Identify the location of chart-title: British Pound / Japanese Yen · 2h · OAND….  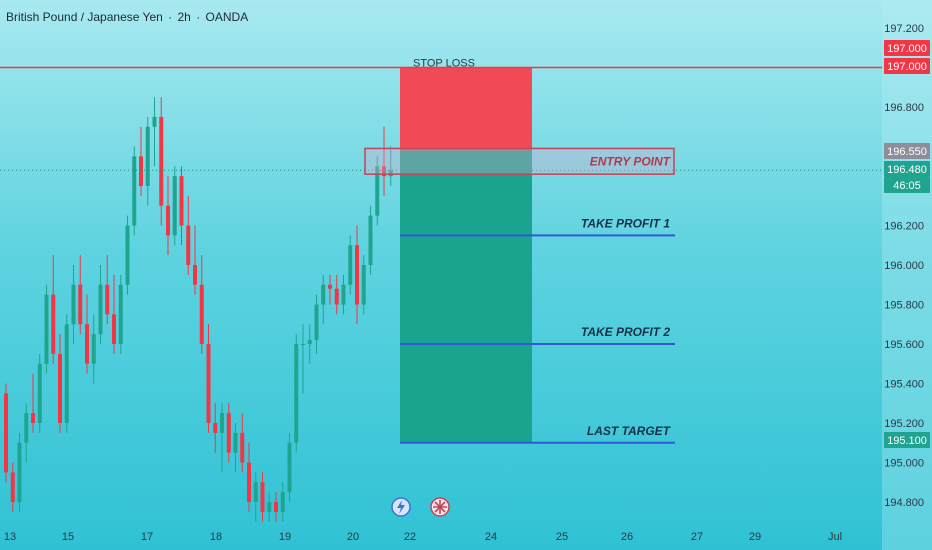
(128, 17).